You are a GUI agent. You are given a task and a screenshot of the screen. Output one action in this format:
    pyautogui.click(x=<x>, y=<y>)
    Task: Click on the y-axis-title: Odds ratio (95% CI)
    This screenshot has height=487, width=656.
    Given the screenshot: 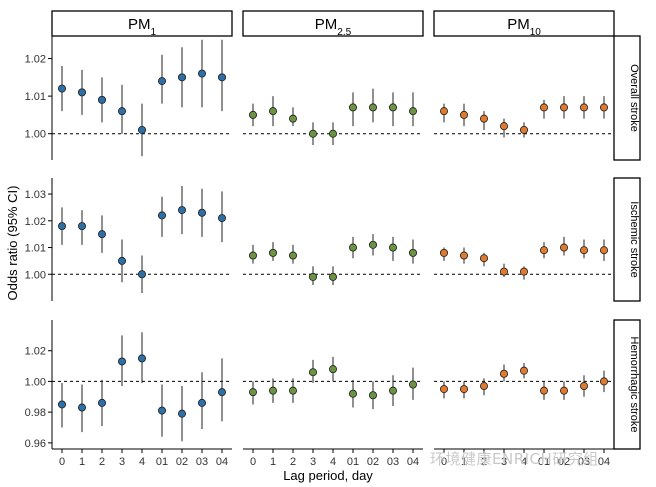 What is the action you would take?
    pyautogui.click(x=12, y=243)
    